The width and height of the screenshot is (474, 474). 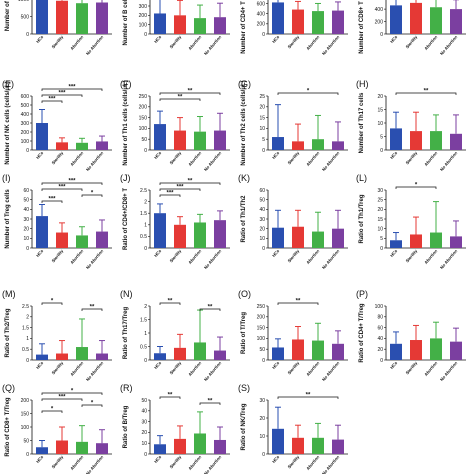 I want to click on y-tick-label: 250, so click(x=143, y=97).